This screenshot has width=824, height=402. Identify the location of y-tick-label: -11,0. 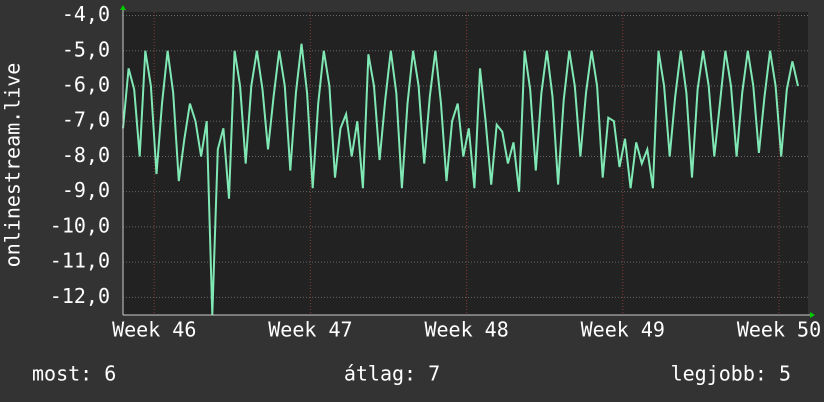
(80, 261).